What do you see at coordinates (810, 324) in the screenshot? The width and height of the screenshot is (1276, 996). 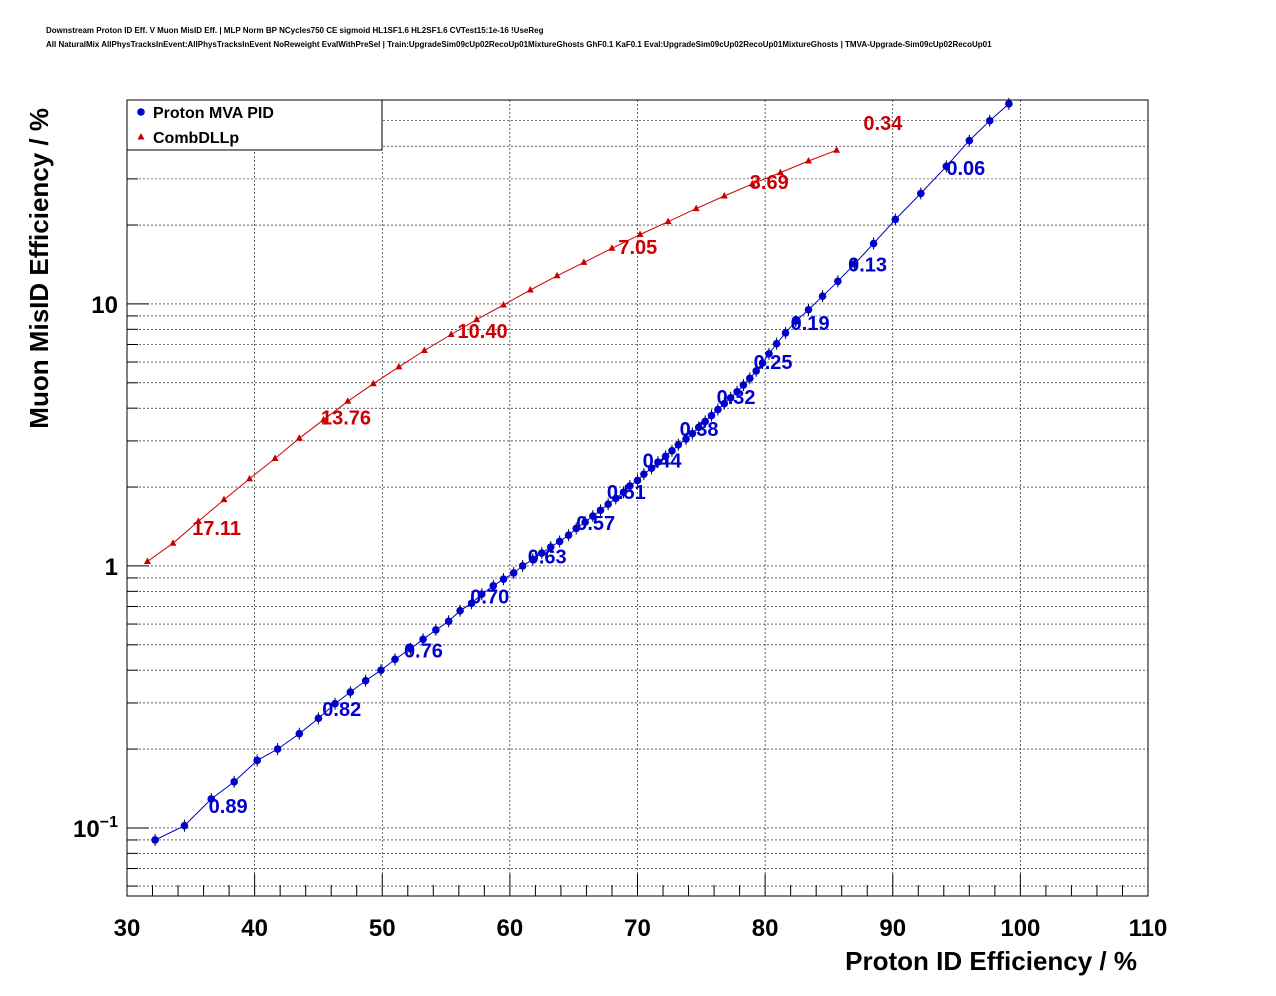 I see `threshold-label: 0.19` at bounding box center [810, 324].